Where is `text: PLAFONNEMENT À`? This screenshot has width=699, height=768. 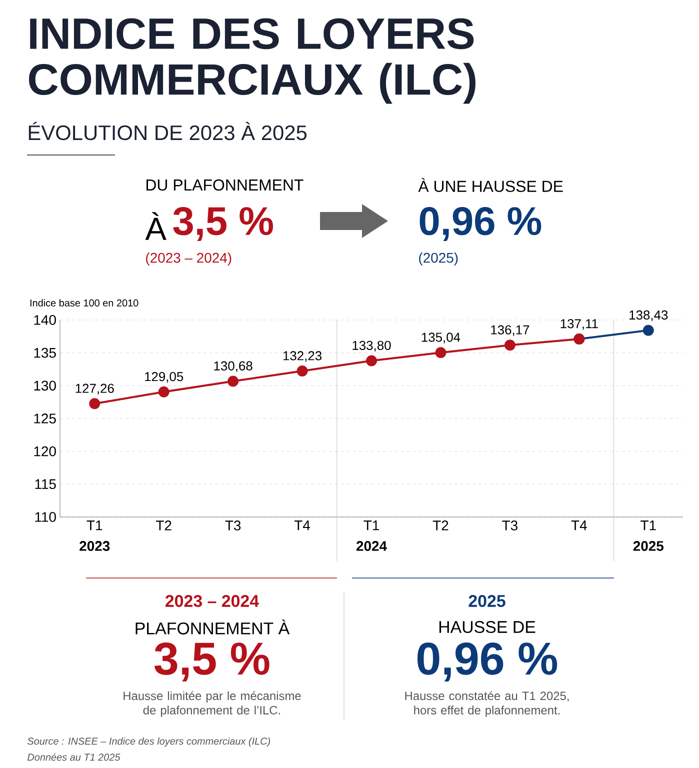
text: PLAFONNEMENT À is located at coordinates (213, 627).